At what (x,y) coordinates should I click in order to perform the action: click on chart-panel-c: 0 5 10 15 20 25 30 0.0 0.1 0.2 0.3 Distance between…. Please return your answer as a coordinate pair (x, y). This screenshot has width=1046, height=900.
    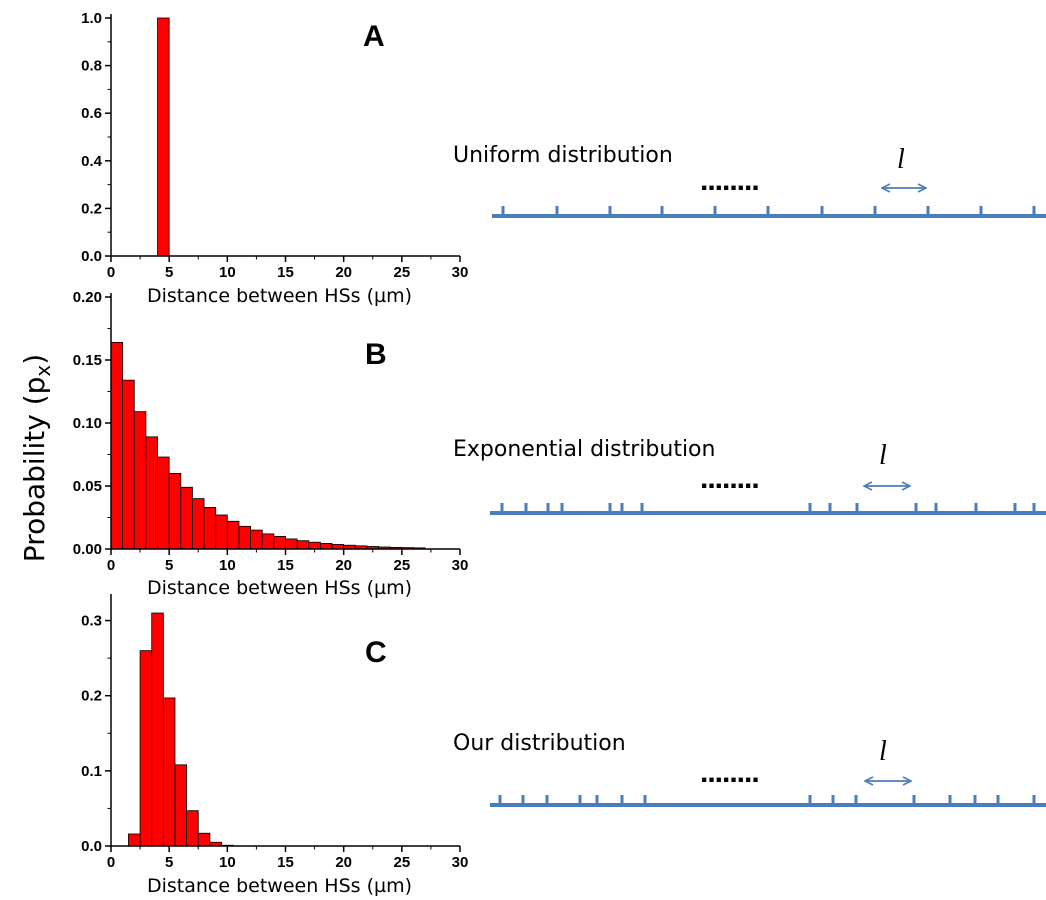
    Looking at the image, I should click on (274, 745).